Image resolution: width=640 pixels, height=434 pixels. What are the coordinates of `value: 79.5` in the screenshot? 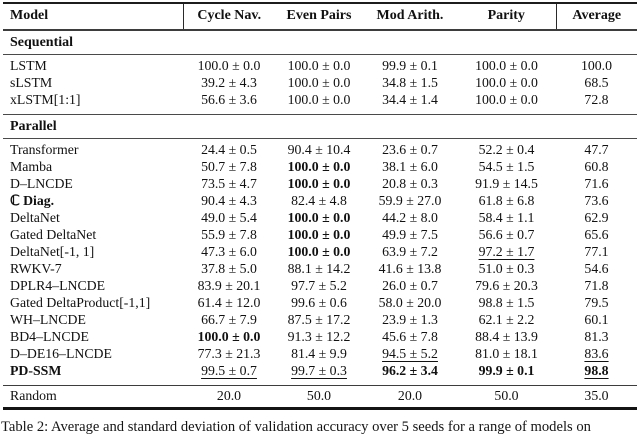 It's located at (596, 302).